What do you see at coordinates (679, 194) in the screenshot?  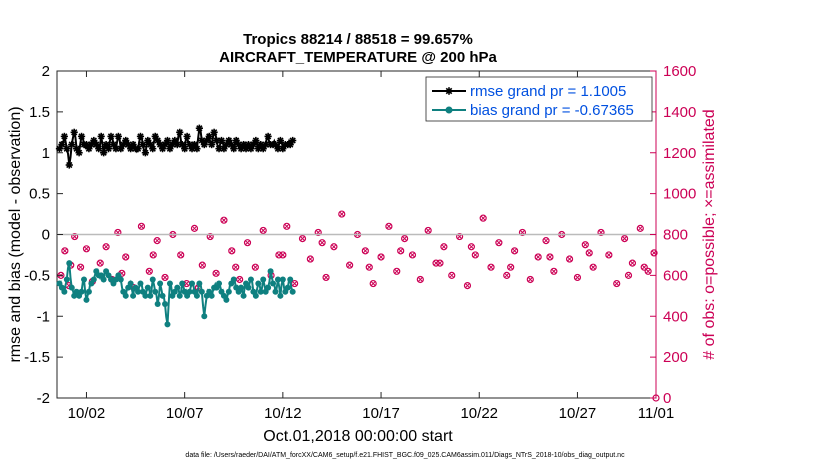 I see `y-right-tick-label: 1000` at bounding box center [679, 194].